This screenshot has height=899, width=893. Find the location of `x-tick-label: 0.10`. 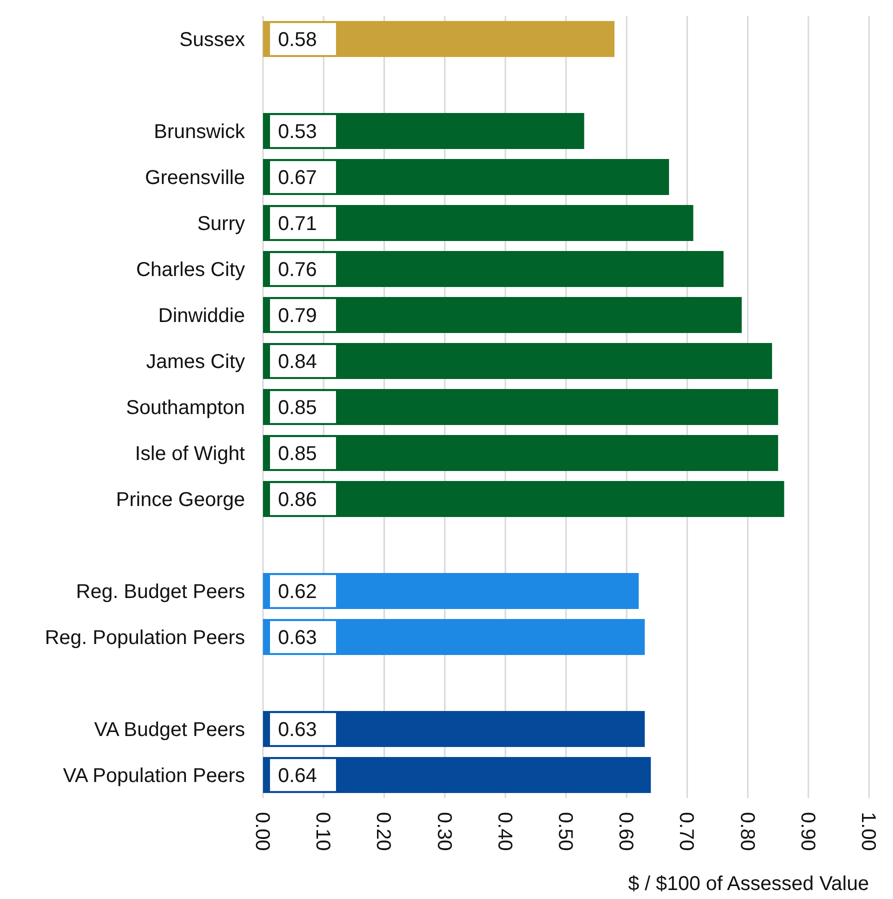

x-tick-label: 0.10 is located at coordinates (323, 831).